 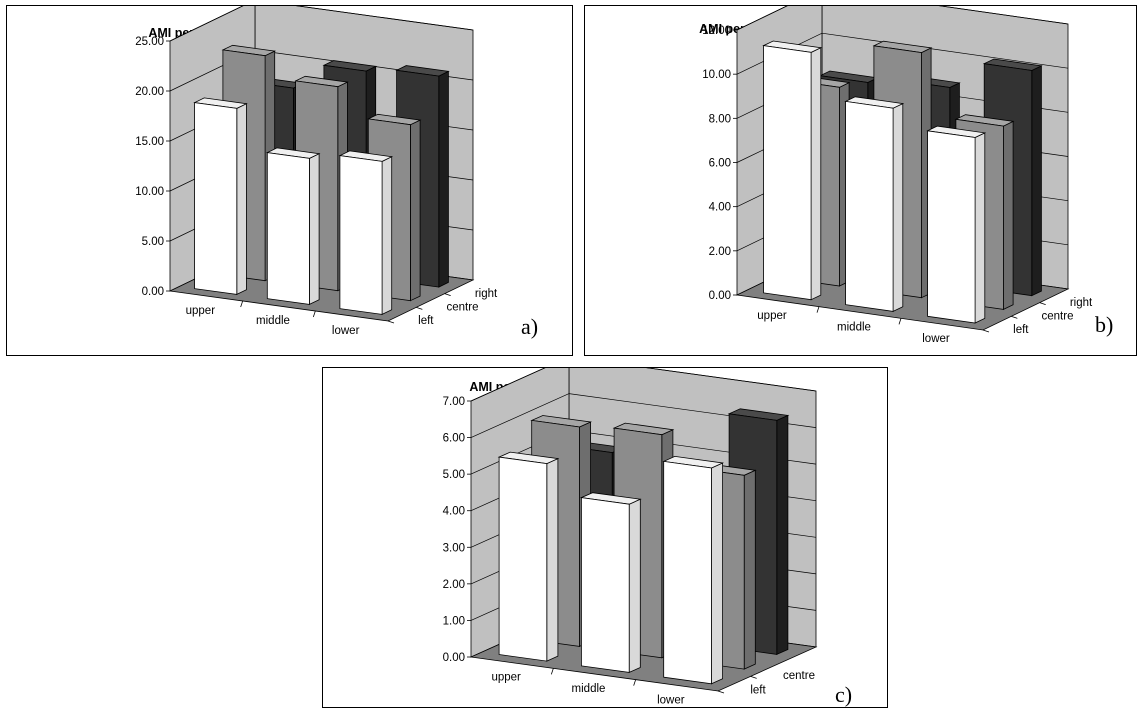 I want to click on panel-label-a: a), so click(x=530, y=326).